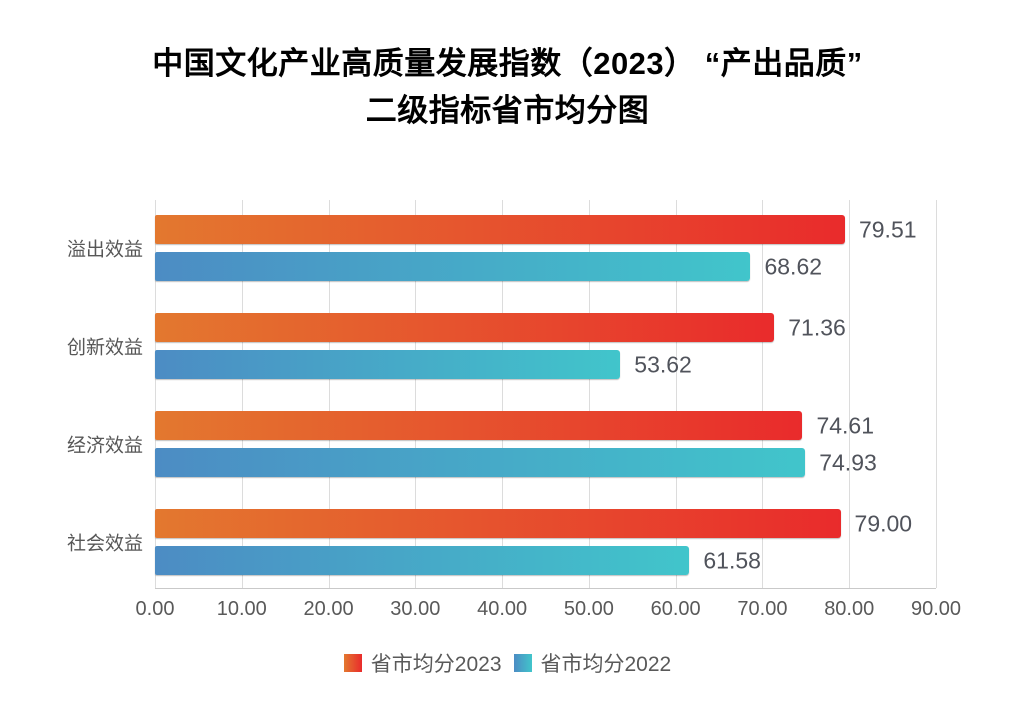 This screenshot has width=1015, height=720. I want to click on bar-省市均分2022-经济效益, so click(480, 462).